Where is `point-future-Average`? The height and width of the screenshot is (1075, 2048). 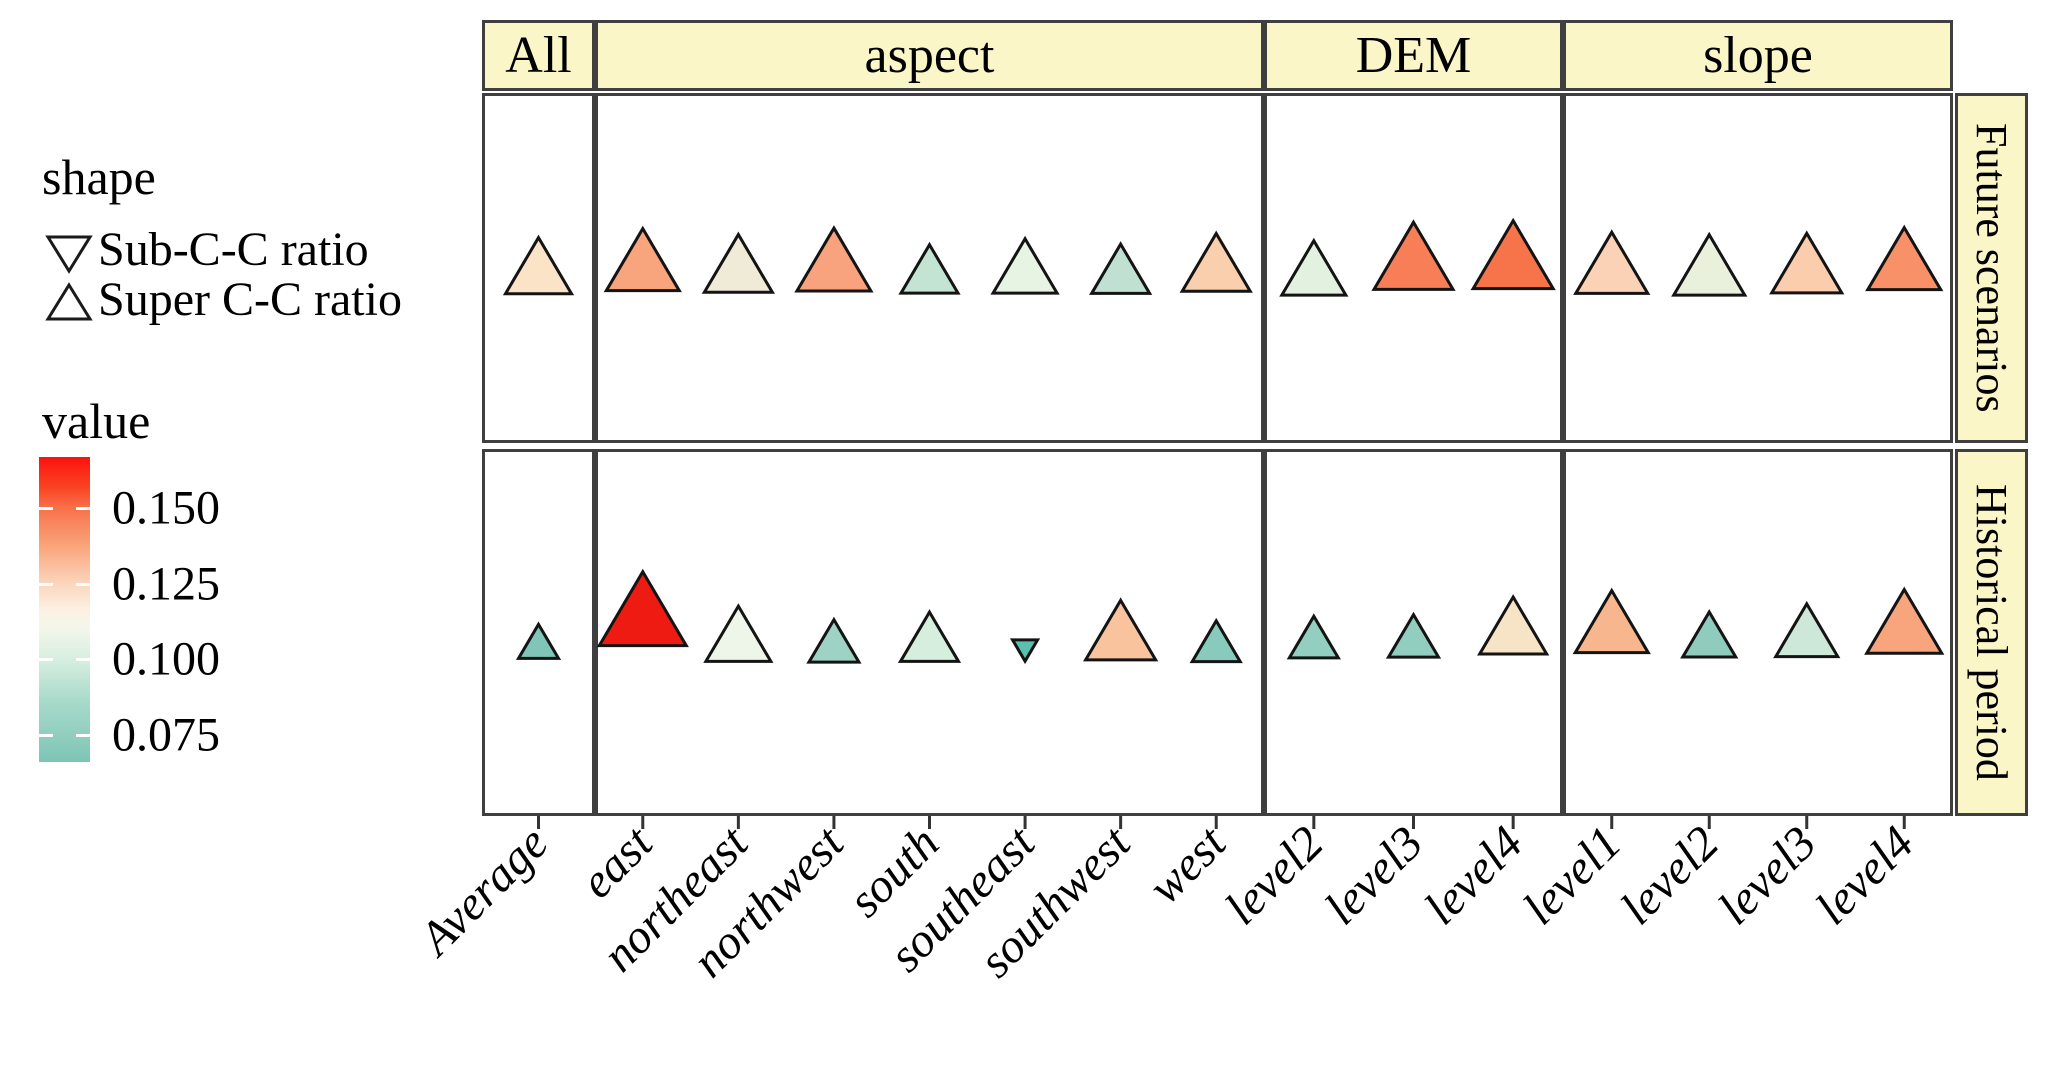 point-future-Average is located at coordinates (538, 265).